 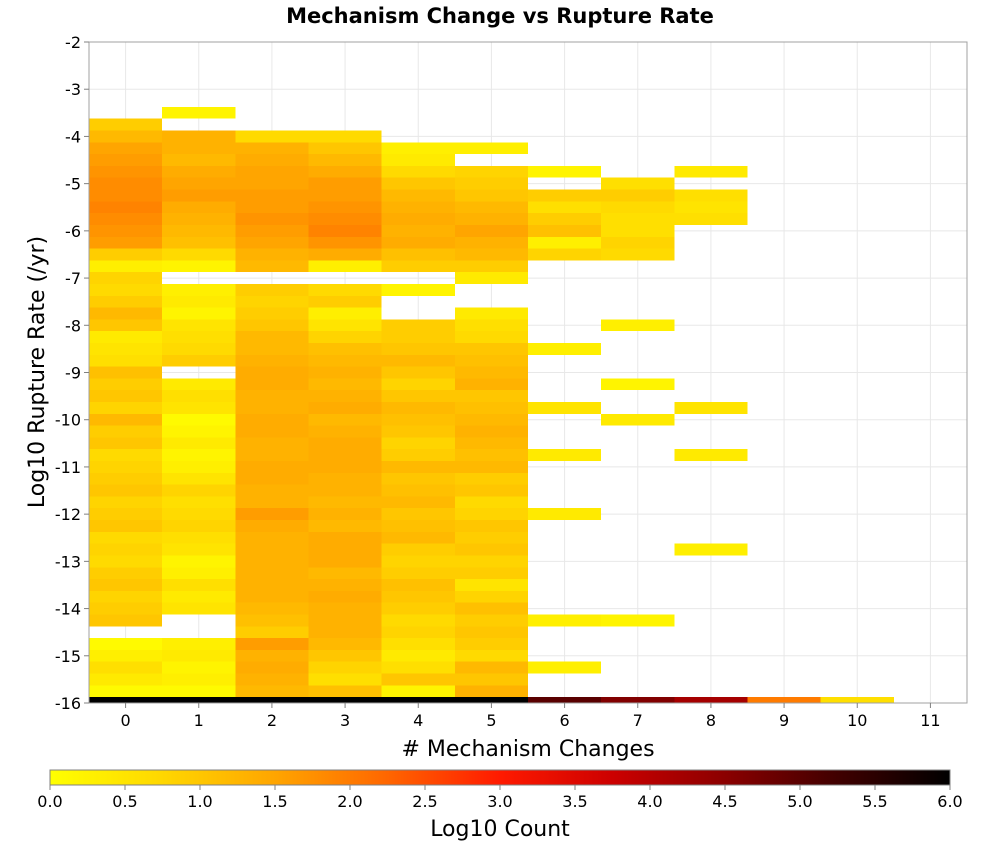 I want to click on colorbar-tick-label: 1.0, so click(x=199, y=801).